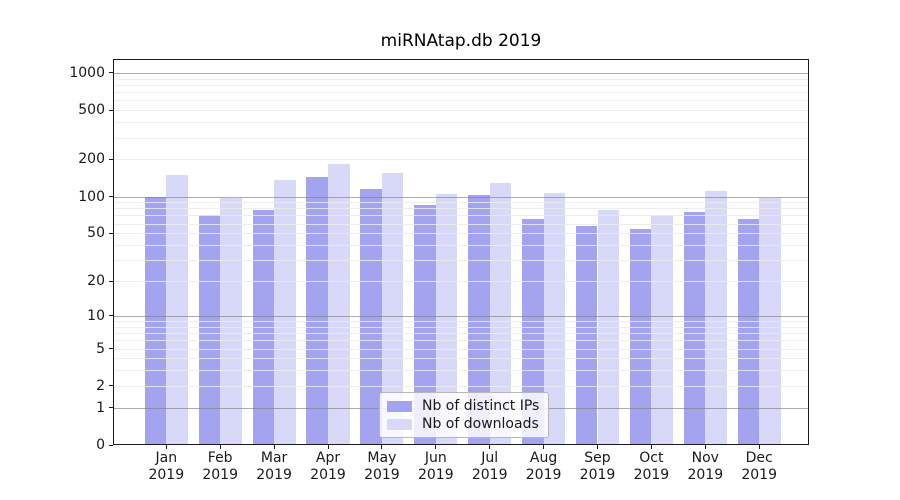 The width and height of the screenshot is (900, 500). What do you see at coordinates (544, 467) in the screenshot?
I see `x-tick-label-aug: Aug 2019` at bounding box center [544, 467].